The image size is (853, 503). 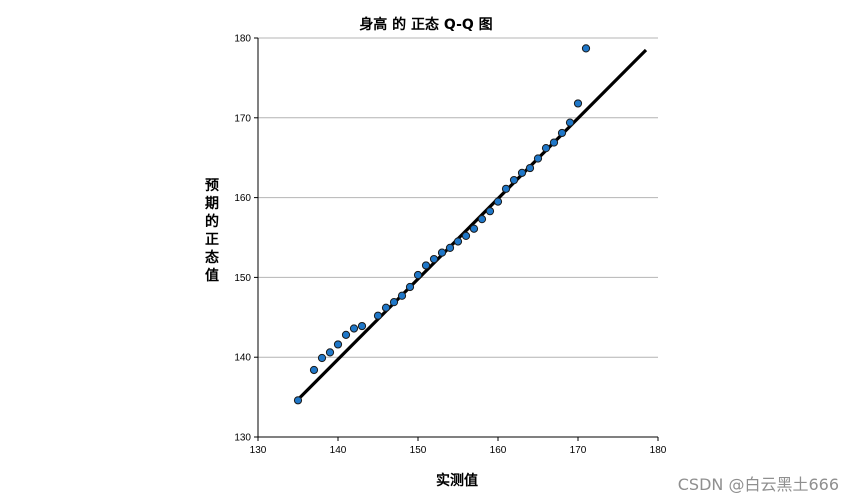 What do you see at coordinates (242, 198) in the screenshot?
I see `y-tick-label: 160` at bounding box center [242, 198].